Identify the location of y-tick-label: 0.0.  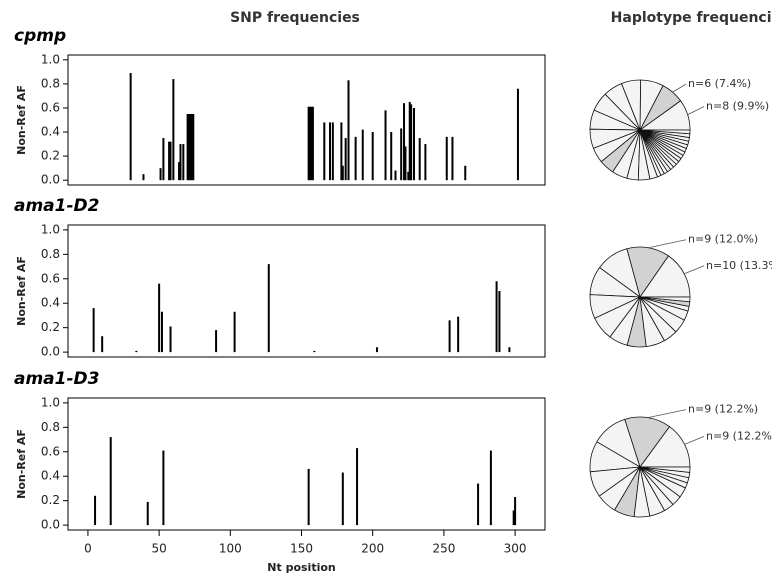
(50, 352).